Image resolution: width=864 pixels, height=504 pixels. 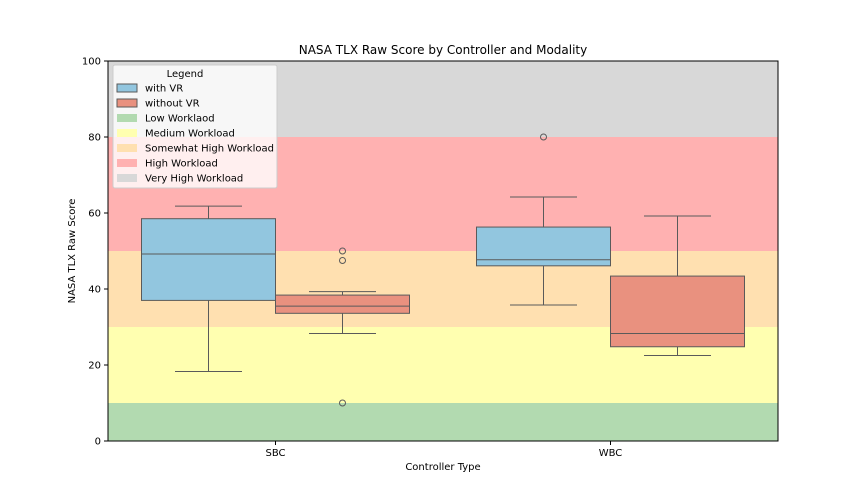 What do you see at coordinates (181, 164) in the screenshot?
I see `legend-label: High Workload` at bounding box center [181, 164].